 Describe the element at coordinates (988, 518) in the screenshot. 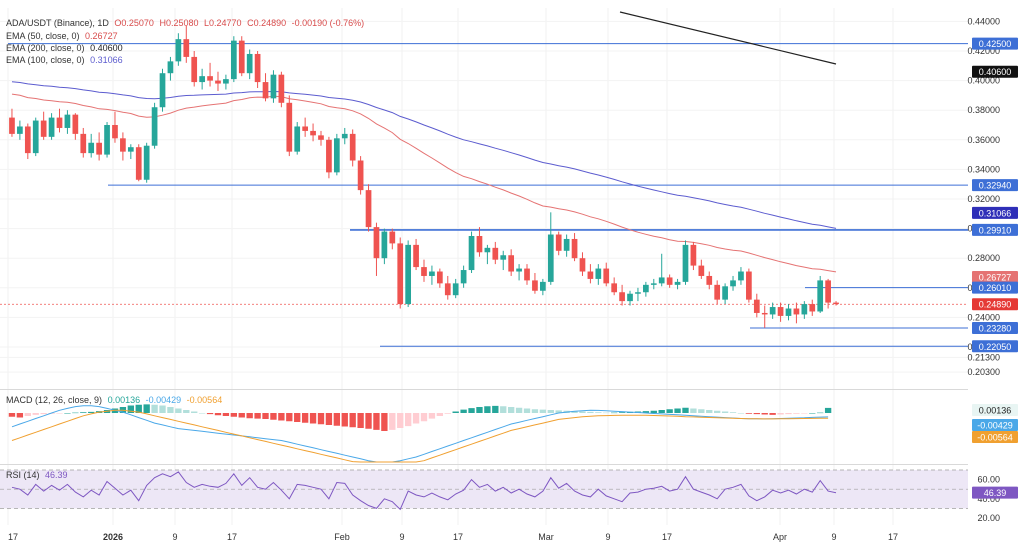

I see `rsi-tick-label: 20.00` at that location.